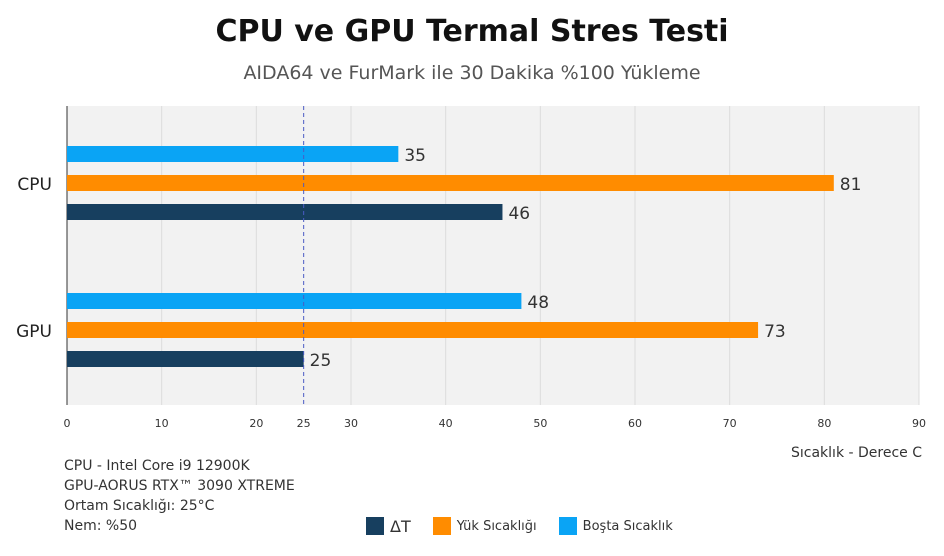 This screenshot has width=944, height=556. I want to click on legend-label: Boşta Sıcaklık, so click(627, 526).